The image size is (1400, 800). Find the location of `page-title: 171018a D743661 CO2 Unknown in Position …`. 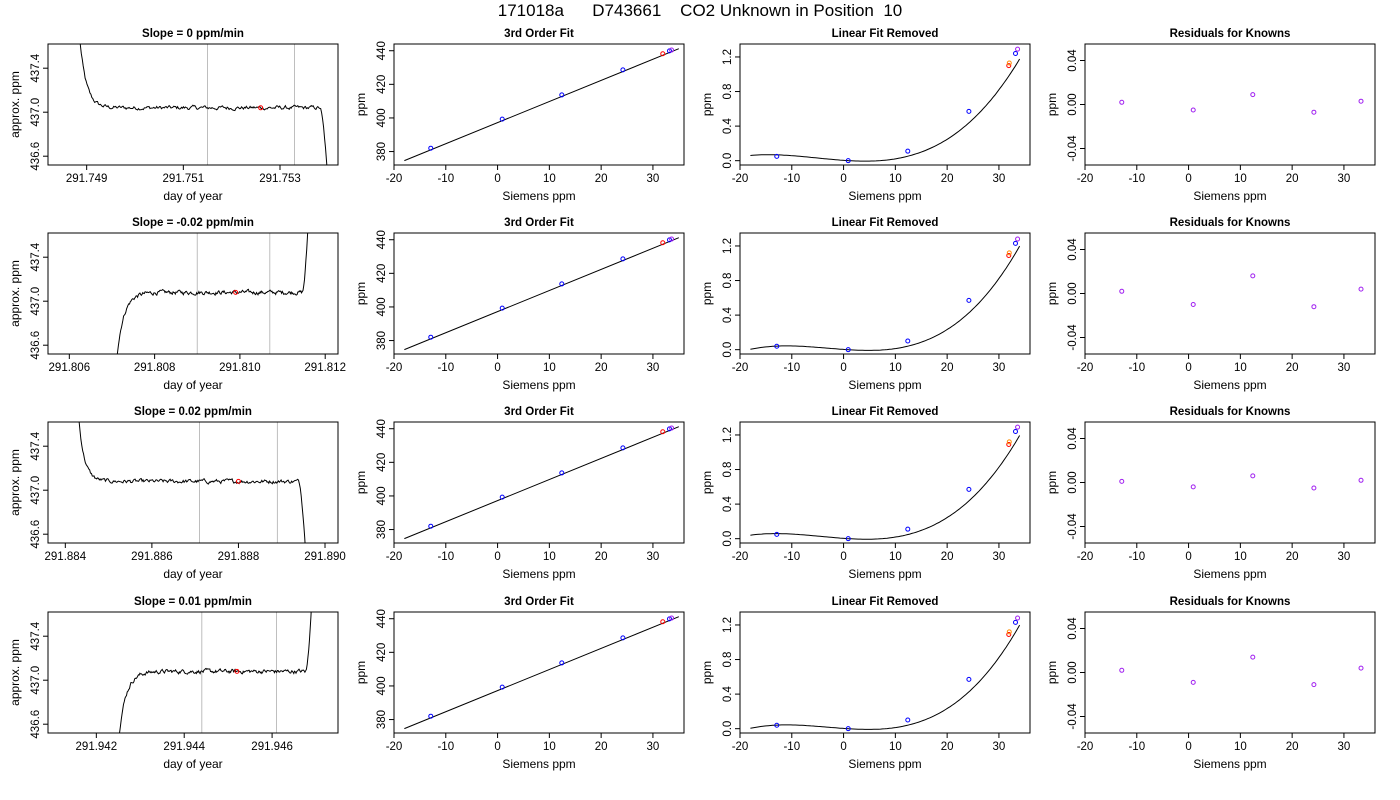

page-title: 171018a D743661 CO2 Unknown in Position … is located at coordinates (700, 10).